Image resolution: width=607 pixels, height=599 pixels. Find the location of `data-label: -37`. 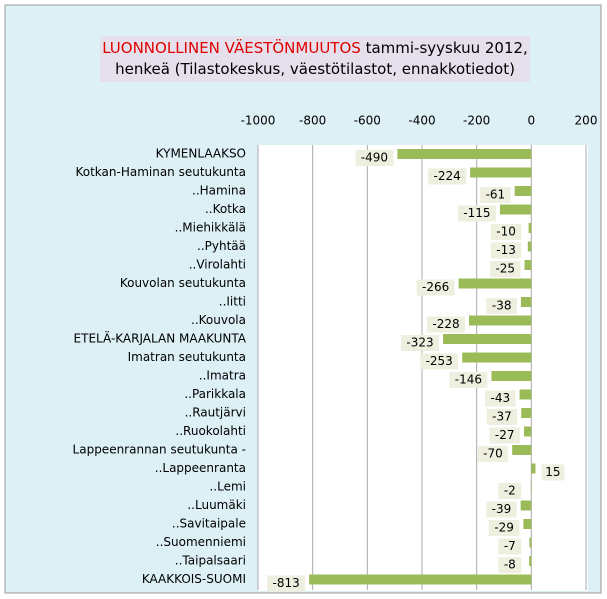

data-label: -37 is located at coordinates (502, 417).